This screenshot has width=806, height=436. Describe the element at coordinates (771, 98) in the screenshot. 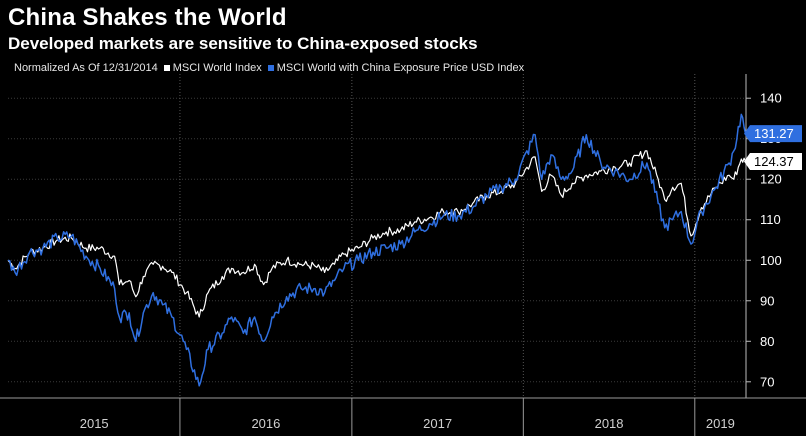

I see `ytick-label-140: 140` at that location.